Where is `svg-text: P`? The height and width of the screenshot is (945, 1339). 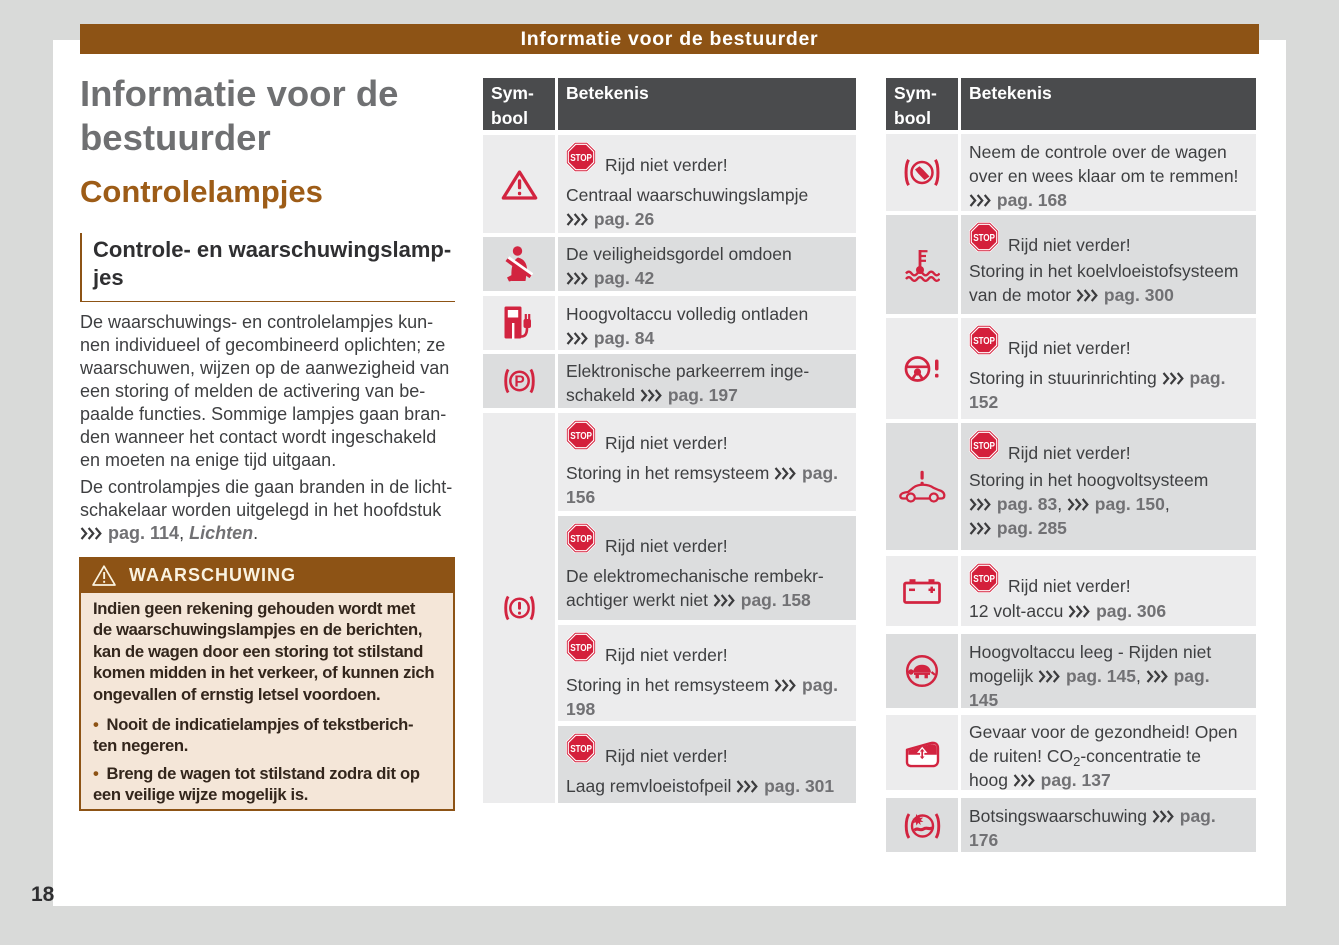
svg-text: P is located at coordinates (519, 381).